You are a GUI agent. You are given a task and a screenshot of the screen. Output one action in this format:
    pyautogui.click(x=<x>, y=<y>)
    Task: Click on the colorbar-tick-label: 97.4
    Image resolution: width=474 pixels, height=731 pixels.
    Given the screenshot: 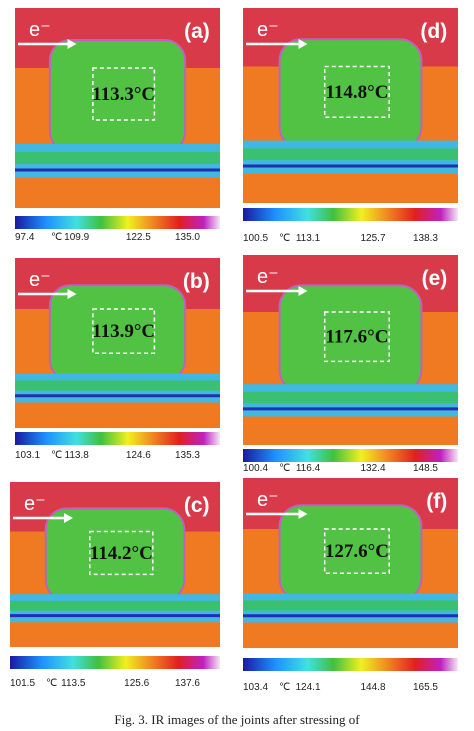 What is the action you would take?
    pyautogui.click(x=25, y=237)
    